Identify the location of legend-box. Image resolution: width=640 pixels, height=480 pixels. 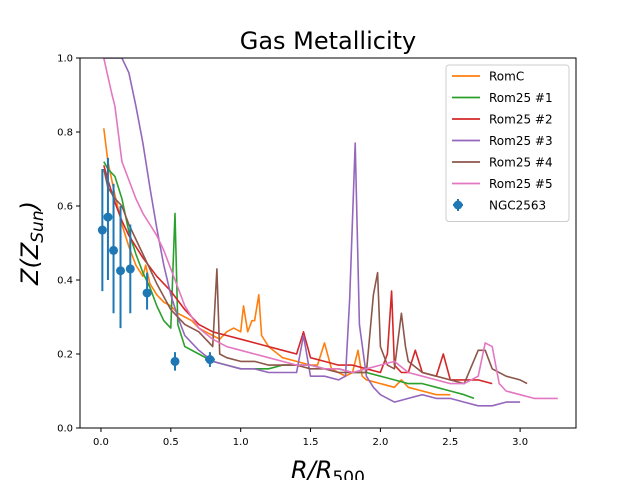
(507, 143).